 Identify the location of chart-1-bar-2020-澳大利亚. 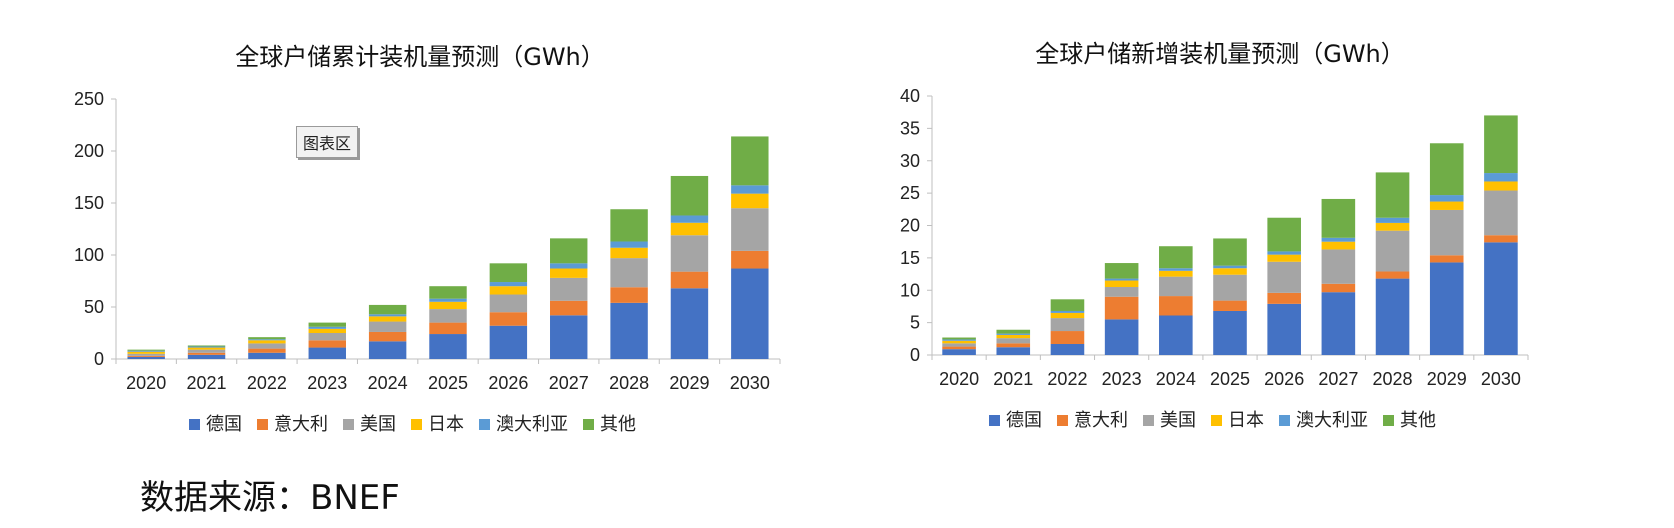
(959, 340).